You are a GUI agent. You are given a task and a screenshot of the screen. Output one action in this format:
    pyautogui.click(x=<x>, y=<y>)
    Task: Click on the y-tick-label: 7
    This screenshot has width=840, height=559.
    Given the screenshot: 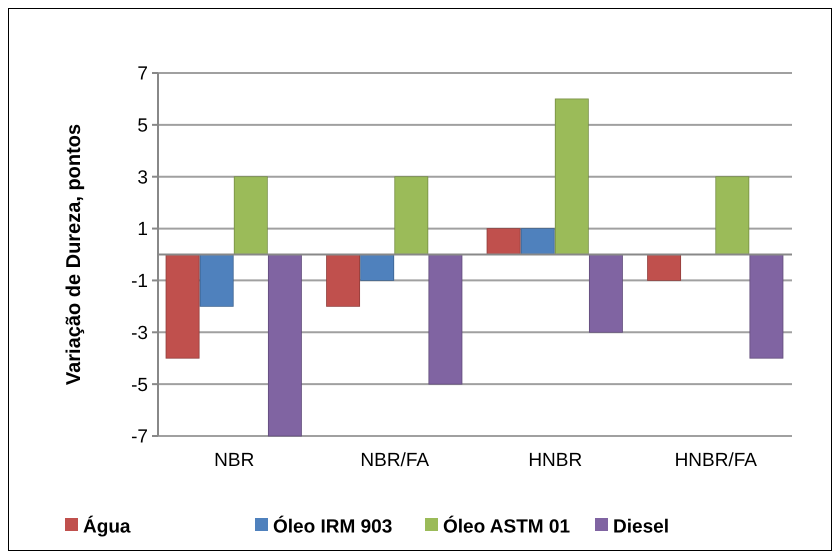 What is the action you would take?
    pyautogui.click(x=142, y=74)
    